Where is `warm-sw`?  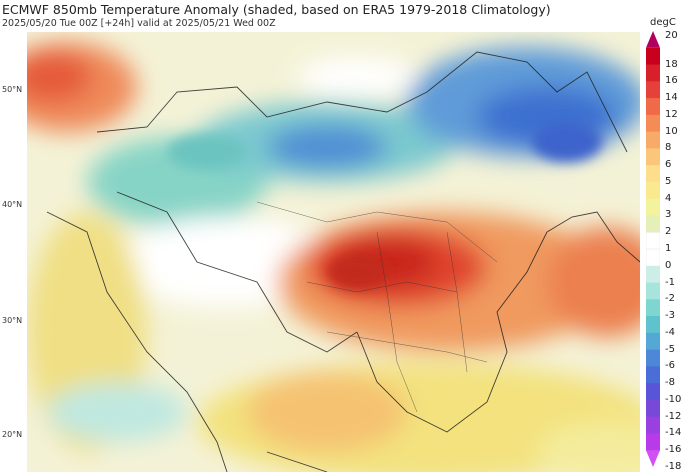
warm-sw is located at coordinates (327, 412).